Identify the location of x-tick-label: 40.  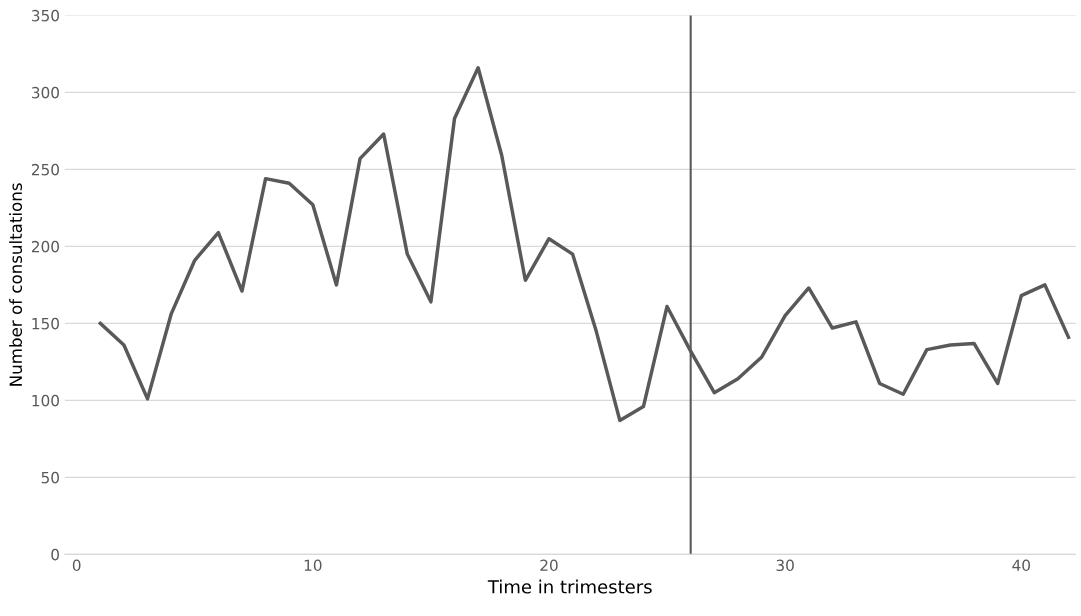
(1021, 565).